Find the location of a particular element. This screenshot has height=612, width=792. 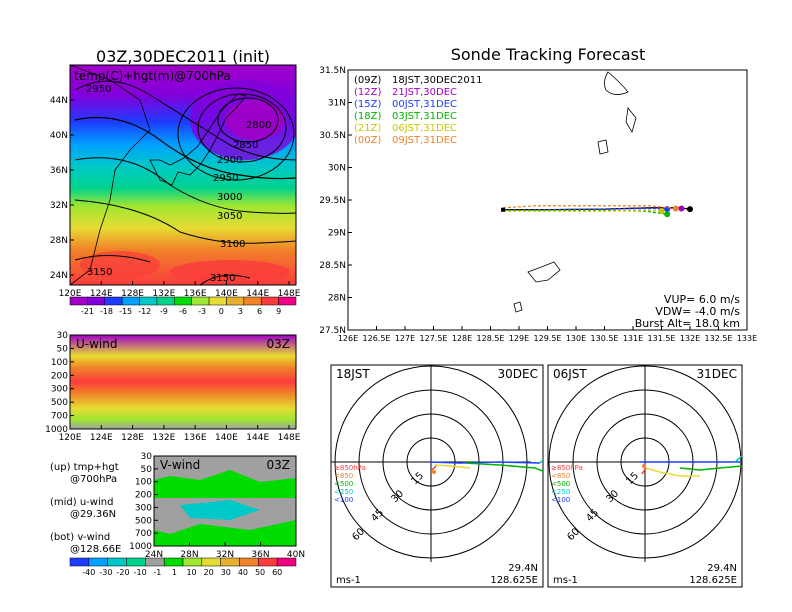

temp-x-tick-label: 144E is located at coordinates (257, 294).